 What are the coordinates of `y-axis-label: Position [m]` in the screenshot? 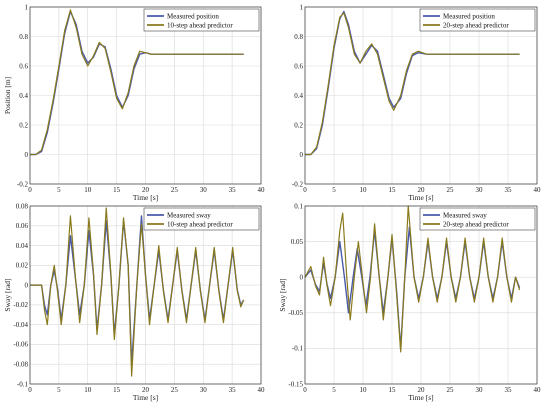 It's located at (7, 95).